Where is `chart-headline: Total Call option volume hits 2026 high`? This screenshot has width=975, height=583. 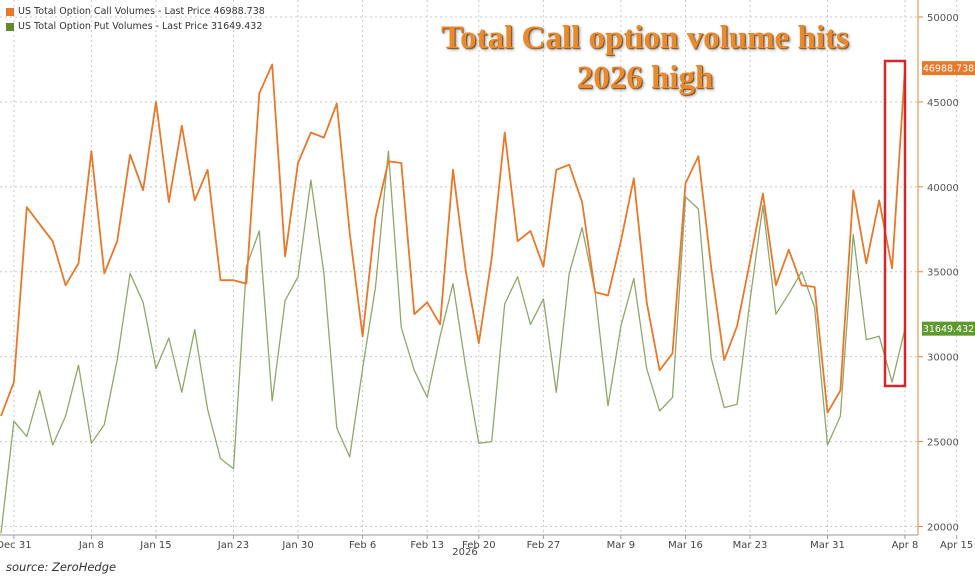
chart-headline: Total Call option volume hits 2026 high is located at coordinates (645, 58).